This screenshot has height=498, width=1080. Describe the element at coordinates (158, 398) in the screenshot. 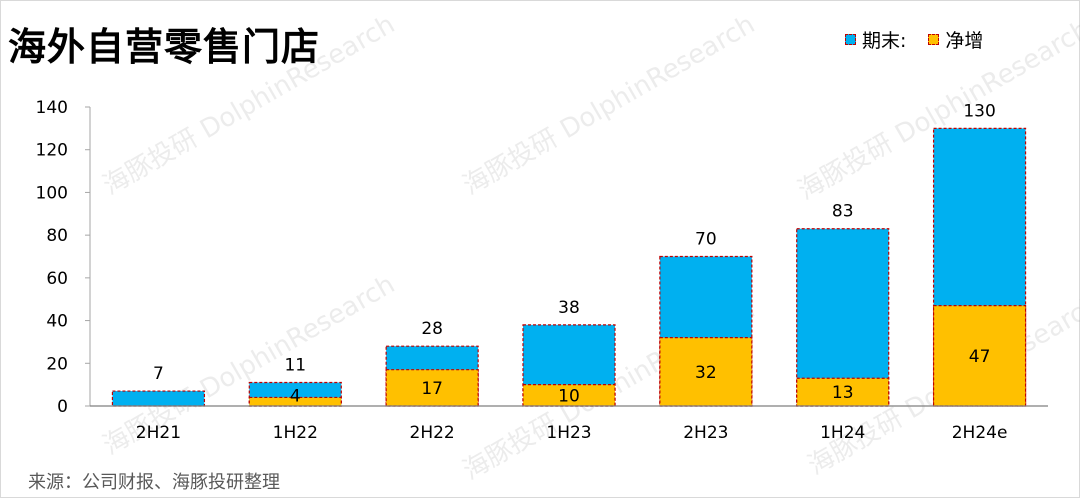

I see `bar-total` at that location.